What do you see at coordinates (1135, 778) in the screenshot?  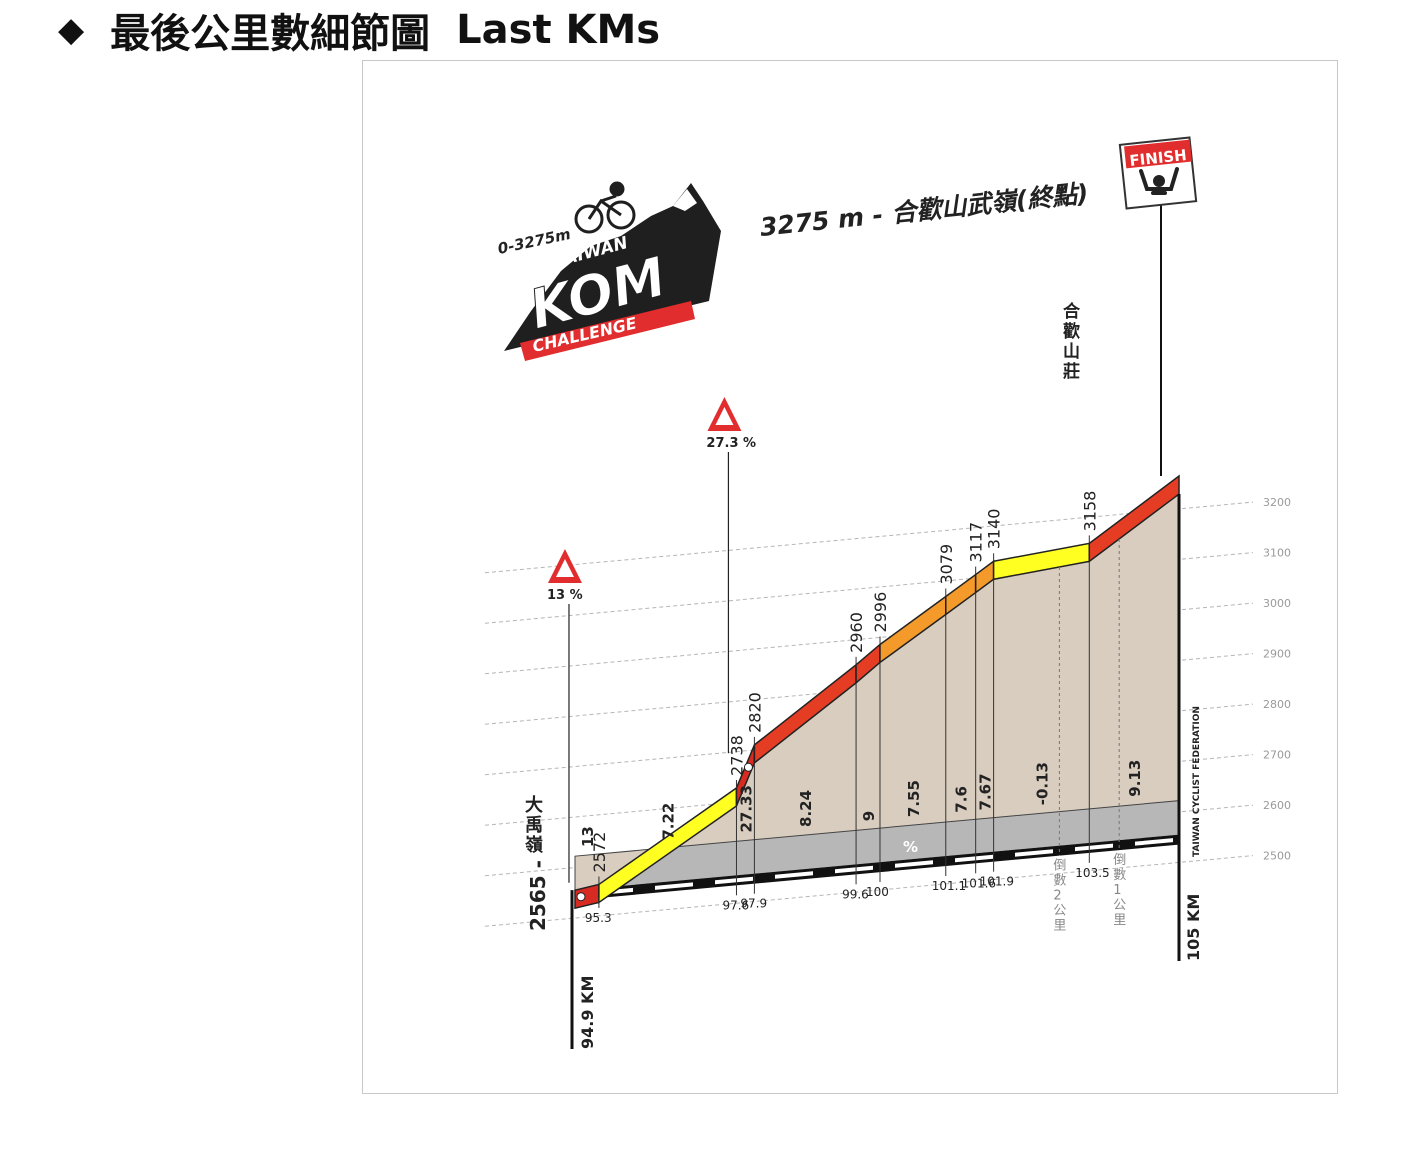 I see `segment-grade: 9.13` at bounding box center [1135, 778].